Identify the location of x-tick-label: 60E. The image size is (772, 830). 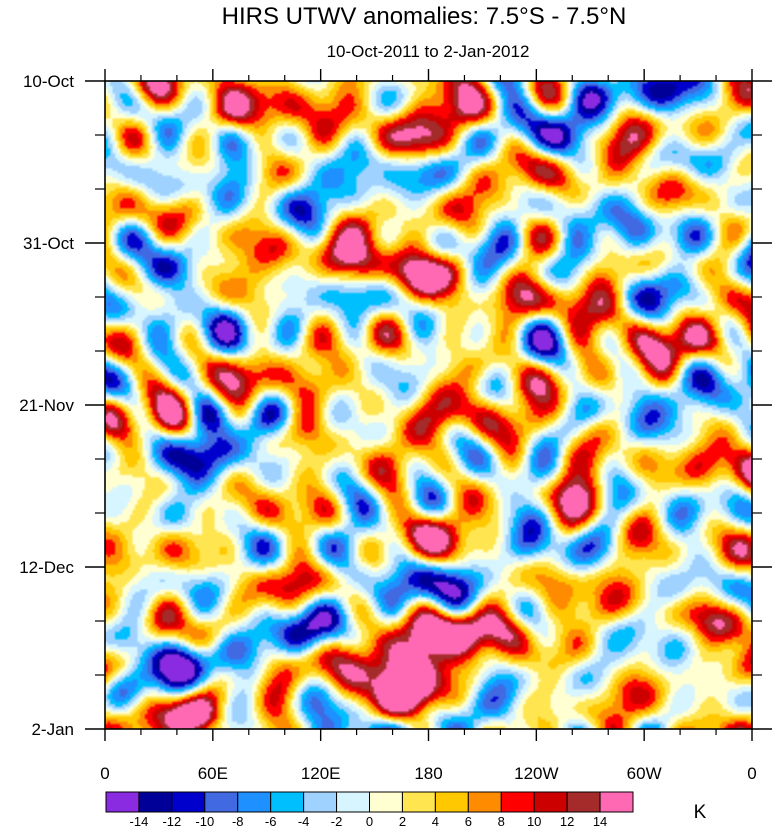
(213, 773).